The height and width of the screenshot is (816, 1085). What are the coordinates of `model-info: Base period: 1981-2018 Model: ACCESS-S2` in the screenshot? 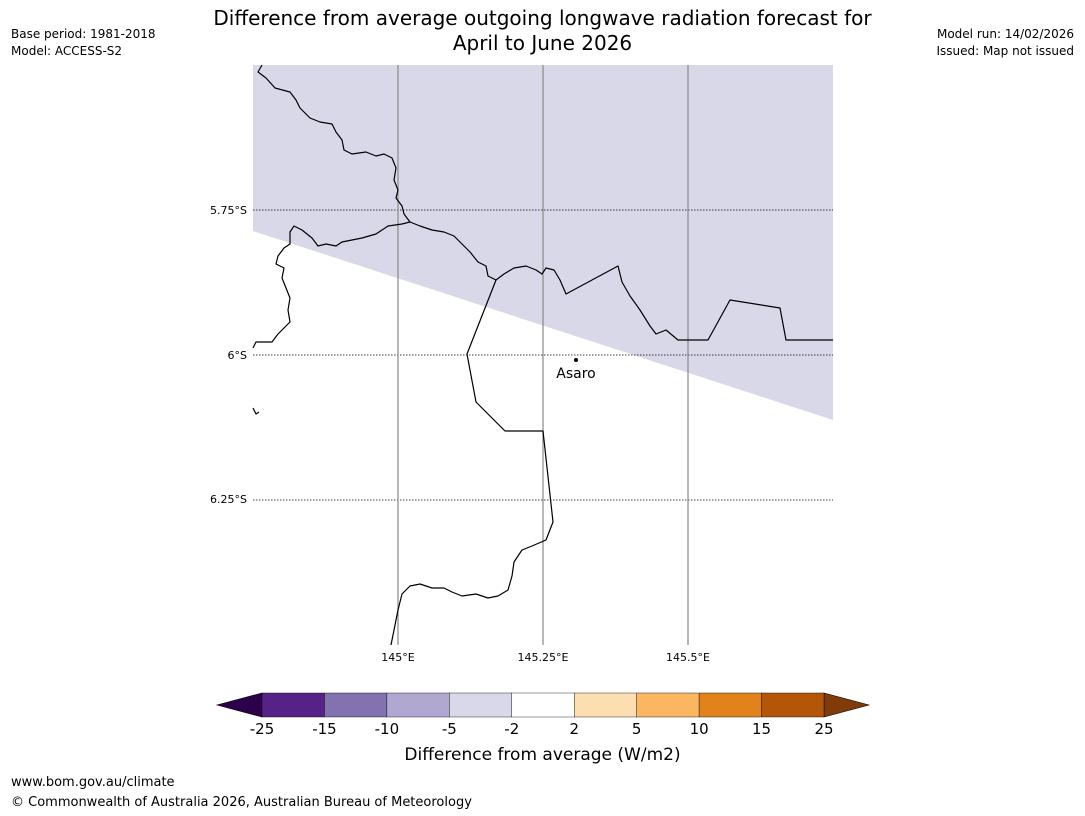 It's located at (83, 43).